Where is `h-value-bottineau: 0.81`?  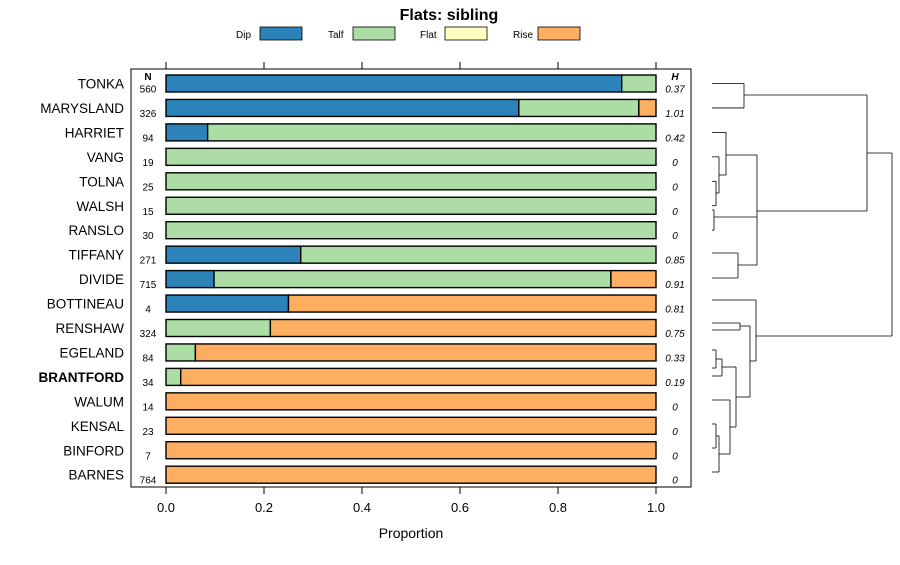
h-value-bottineau: 0.81 is located at coordinates (674, 310).